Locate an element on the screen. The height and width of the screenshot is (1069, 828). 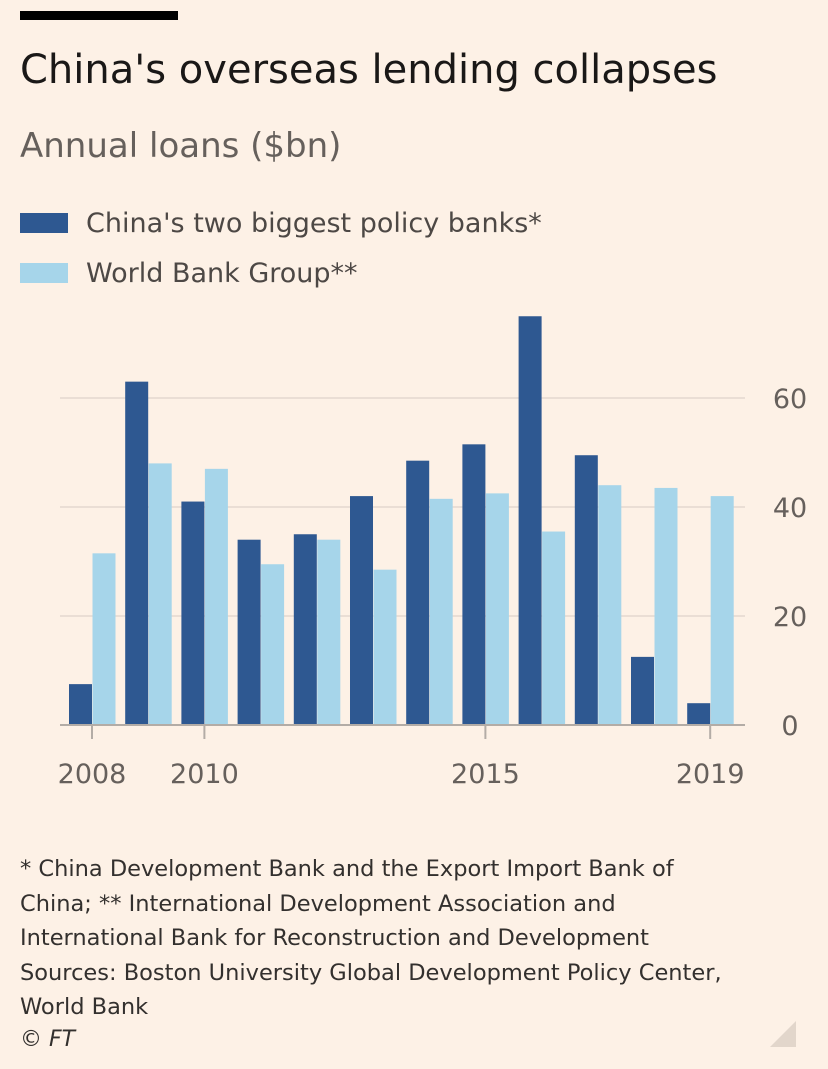
ft-copyright: © FT is located at coordinates (48, 1039).